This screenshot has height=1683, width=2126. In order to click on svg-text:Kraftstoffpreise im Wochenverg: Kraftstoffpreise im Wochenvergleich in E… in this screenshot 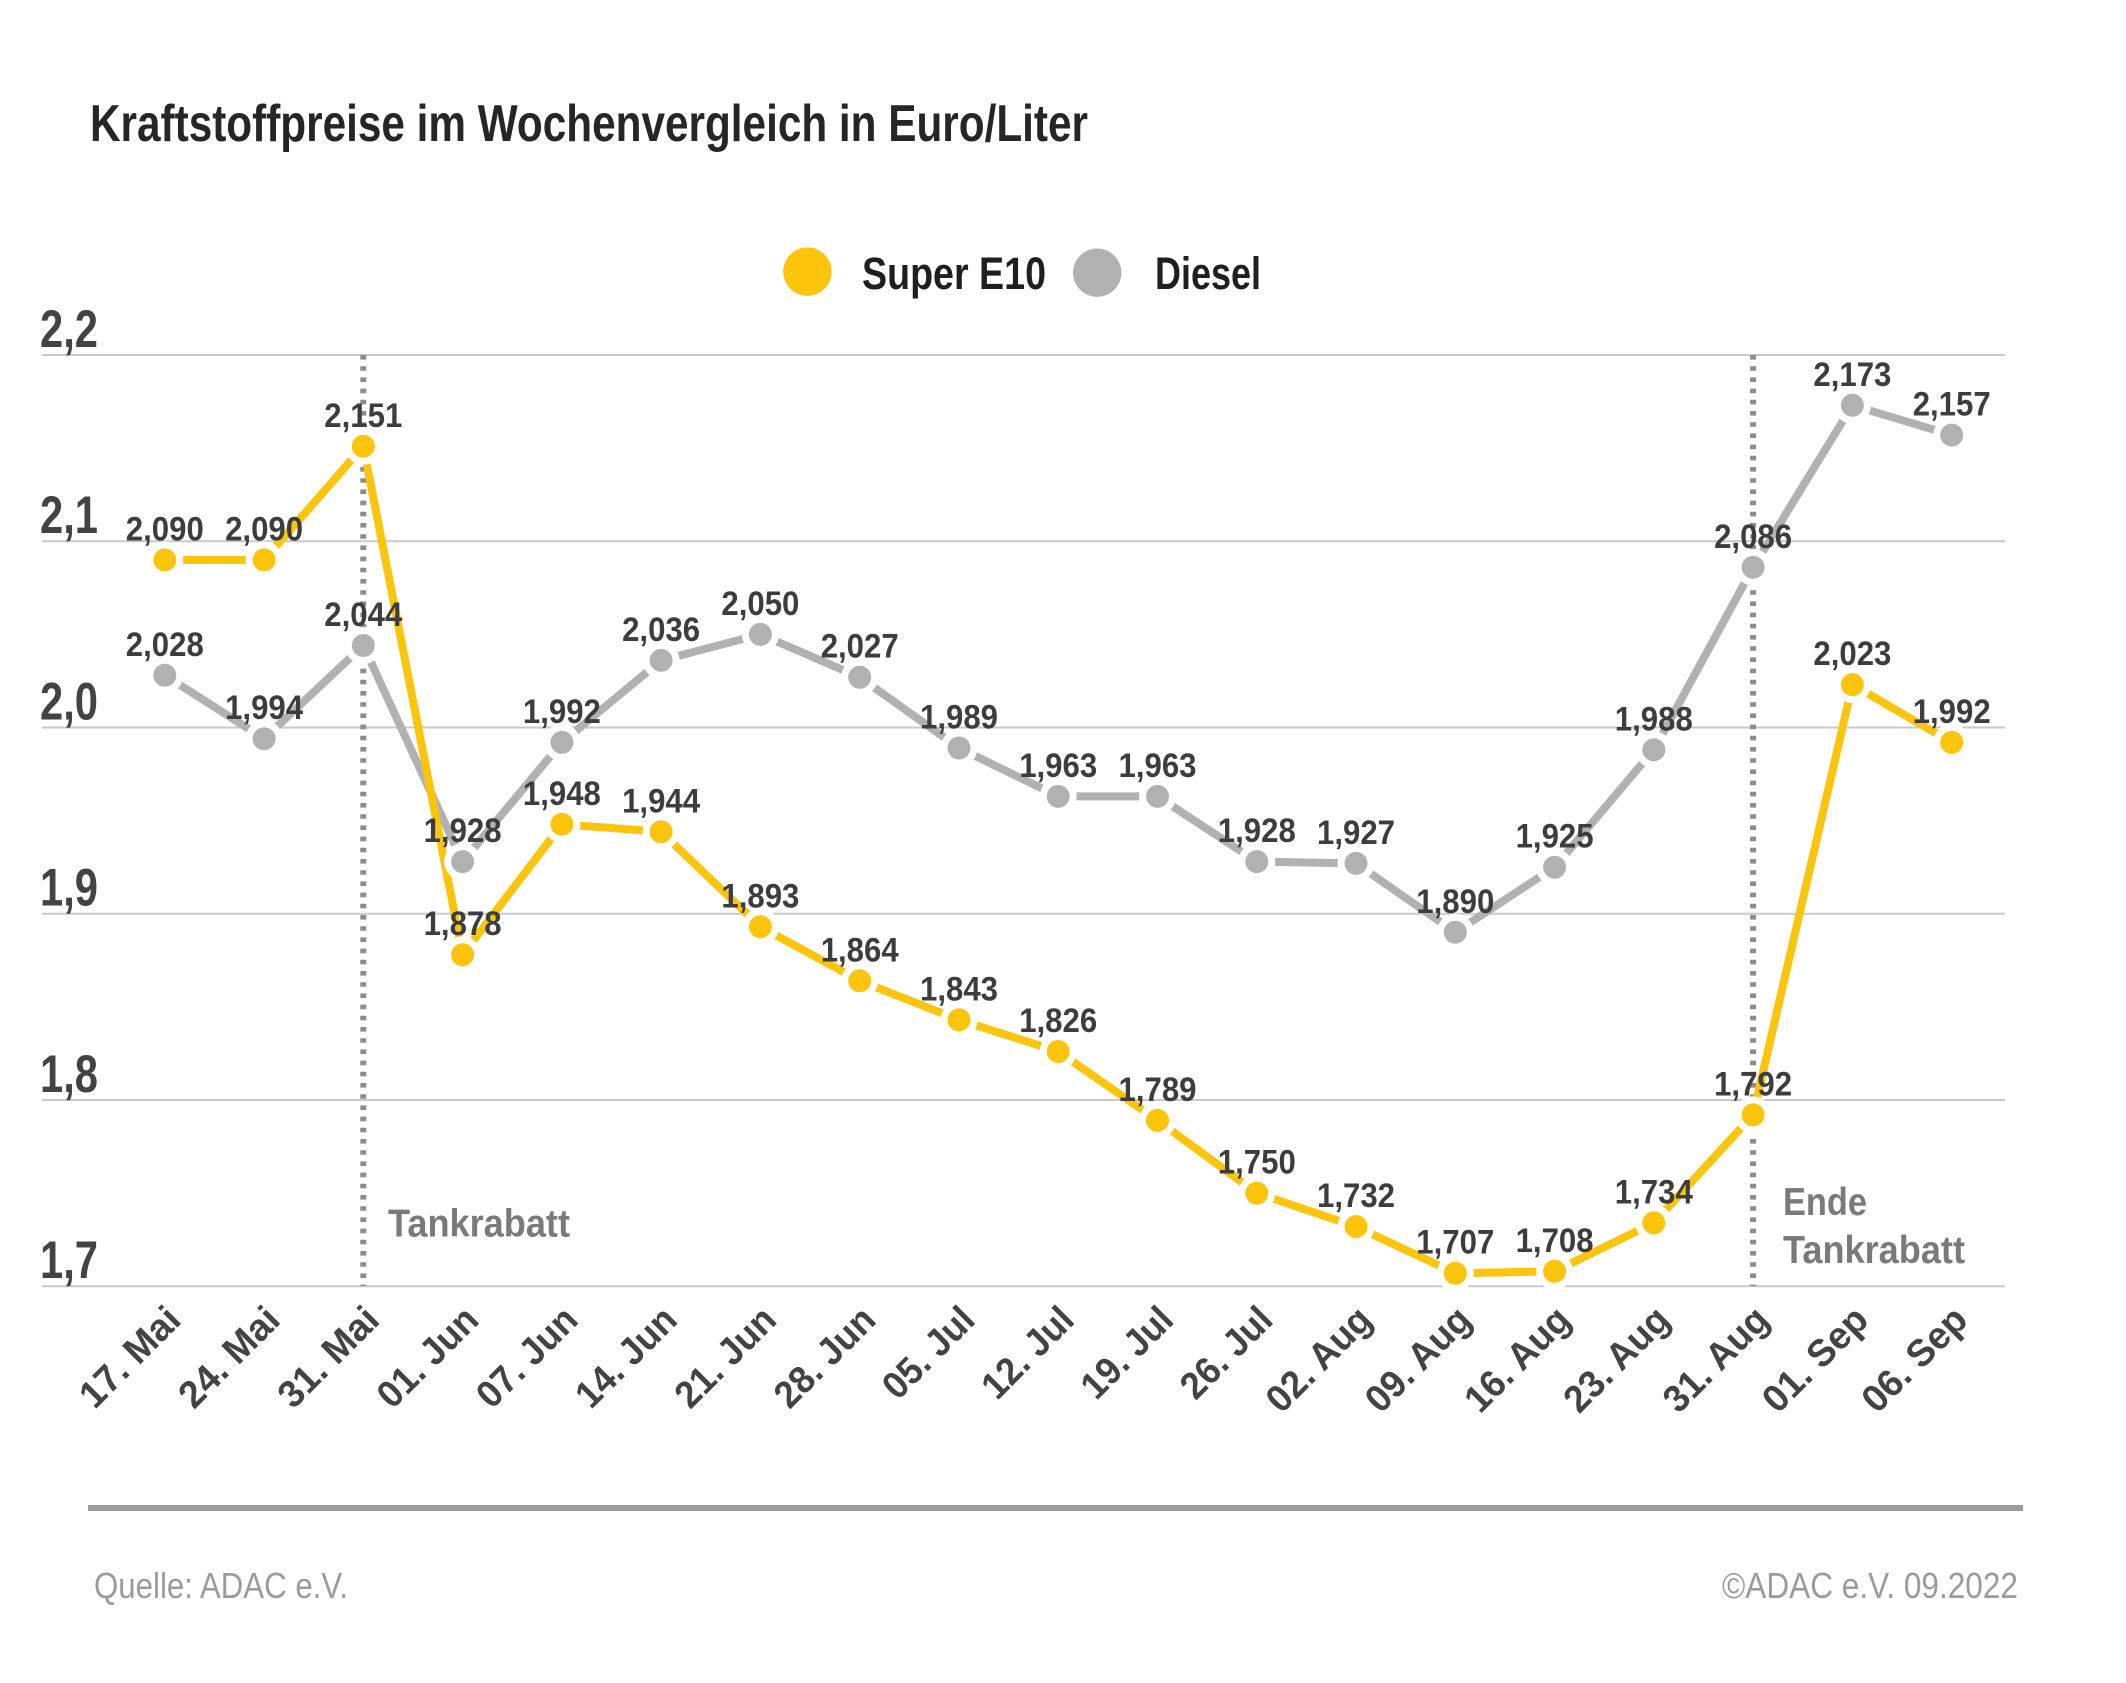, I will do `click(589, 124)`.